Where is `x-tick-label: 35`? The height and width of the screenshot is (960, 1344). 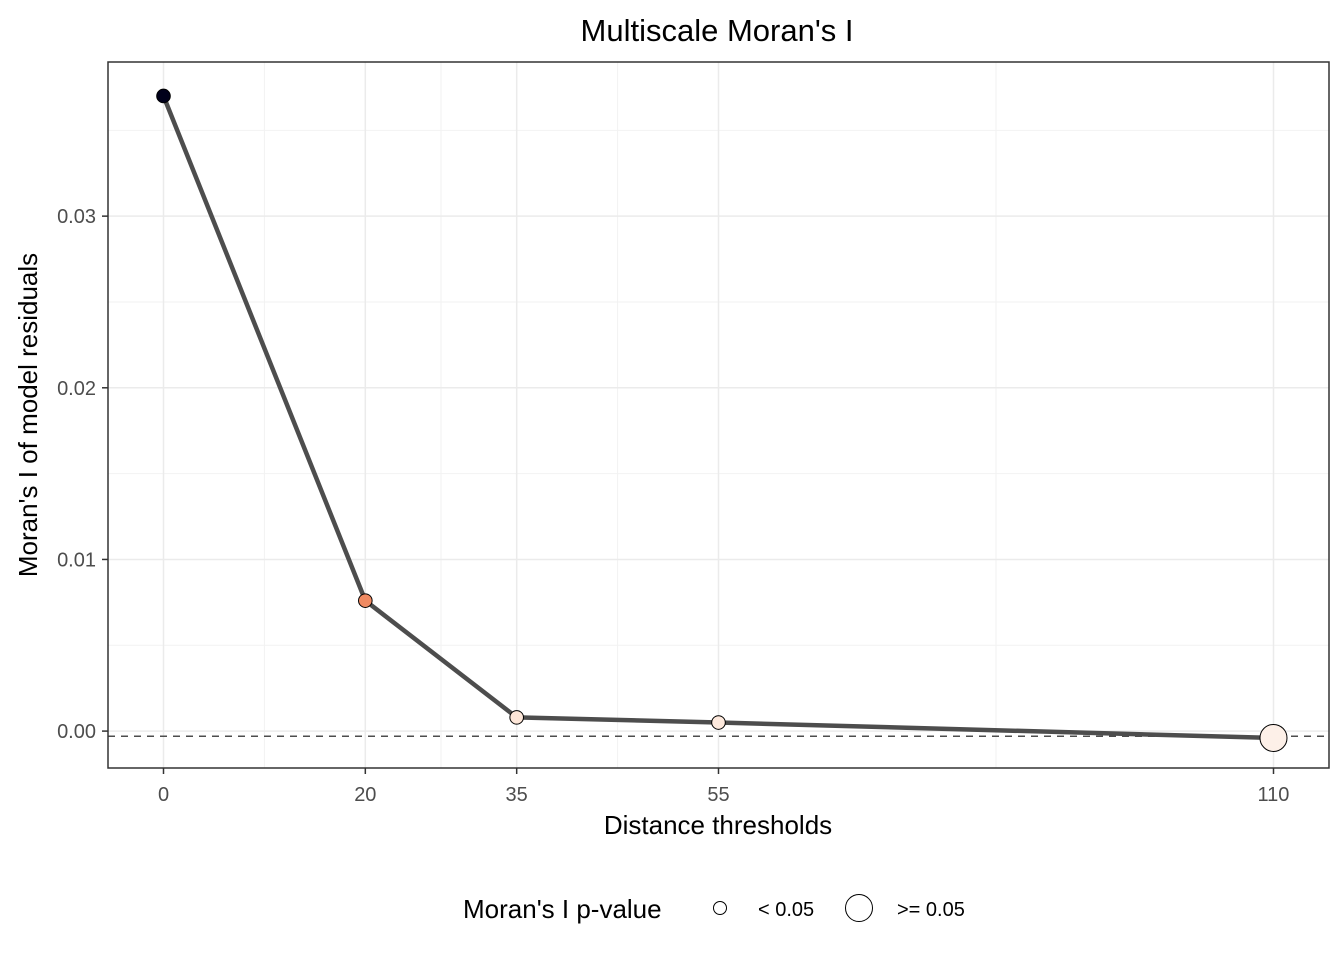
x-tick-label: 35 is located at coordinates (517, 795).